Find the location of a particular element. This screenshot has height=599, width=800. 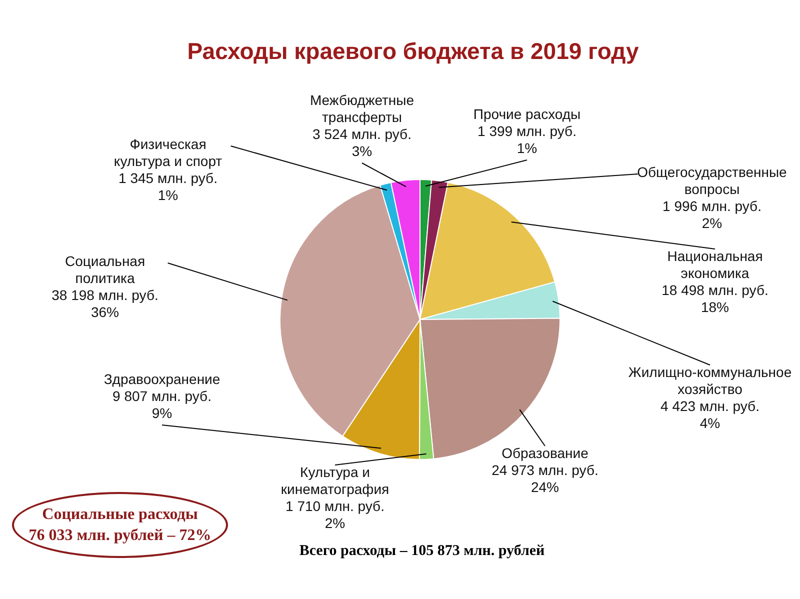

slice-label: Здравоохранение is located at coordinates (162, 379).